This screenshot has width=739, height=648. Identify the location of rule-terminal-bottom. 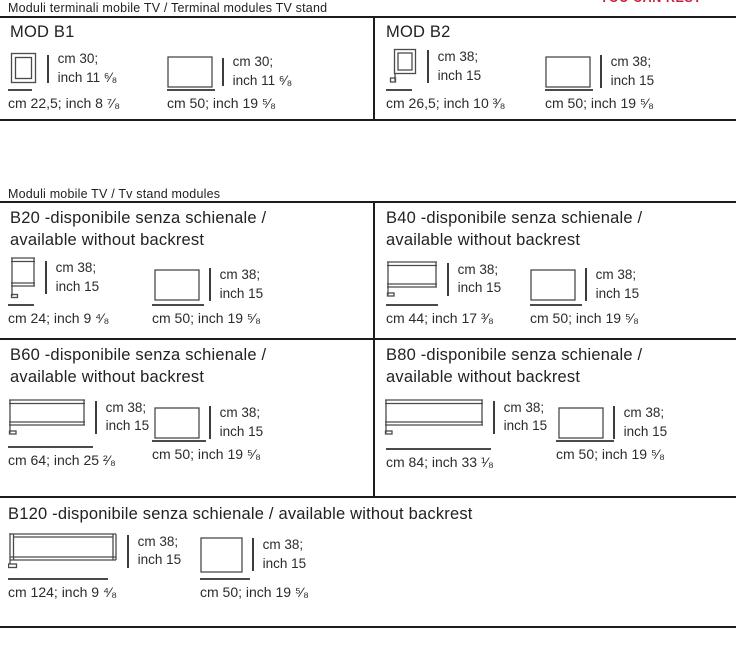
(368, 120).